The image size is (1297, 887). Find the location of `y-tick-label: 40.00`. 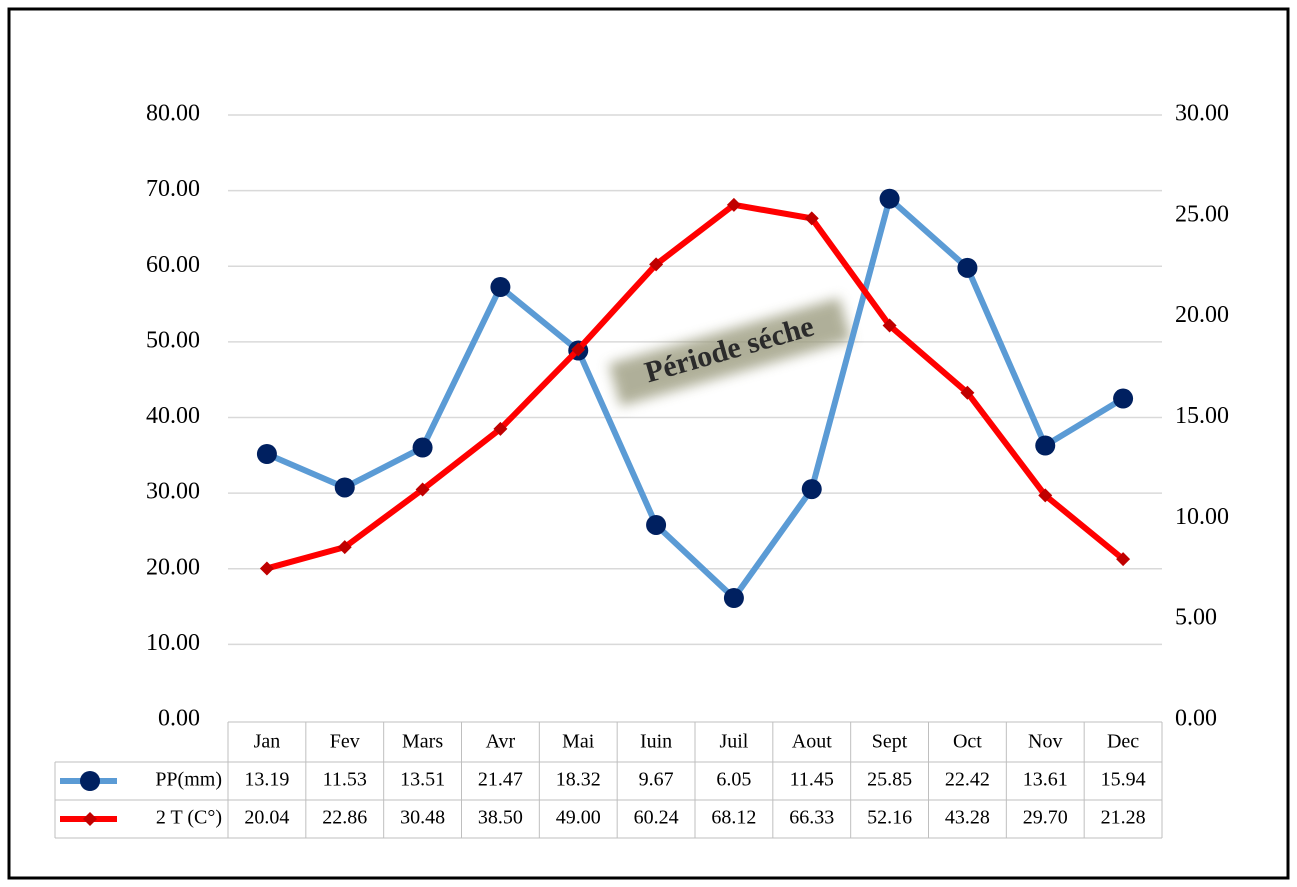

y-tick-label: 40.00 is located at coordinates (173, 416).